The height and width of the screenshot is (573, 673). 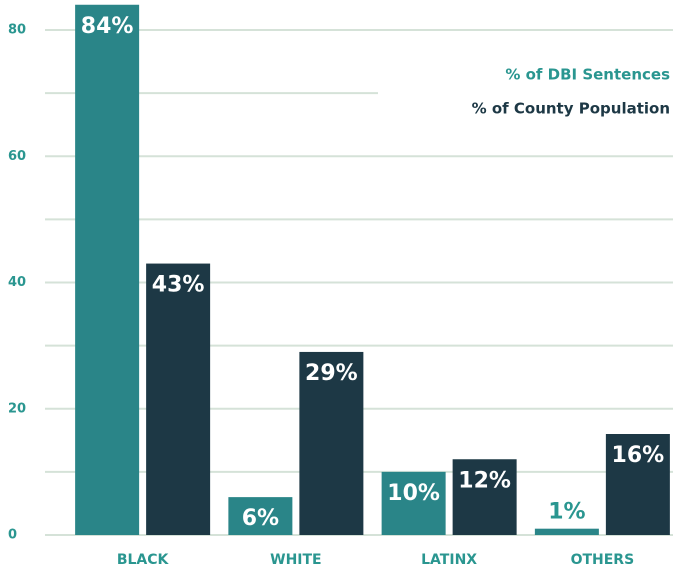 I want to click on legend-entry: % of DBI Sentences, so click(x=587, y=75).